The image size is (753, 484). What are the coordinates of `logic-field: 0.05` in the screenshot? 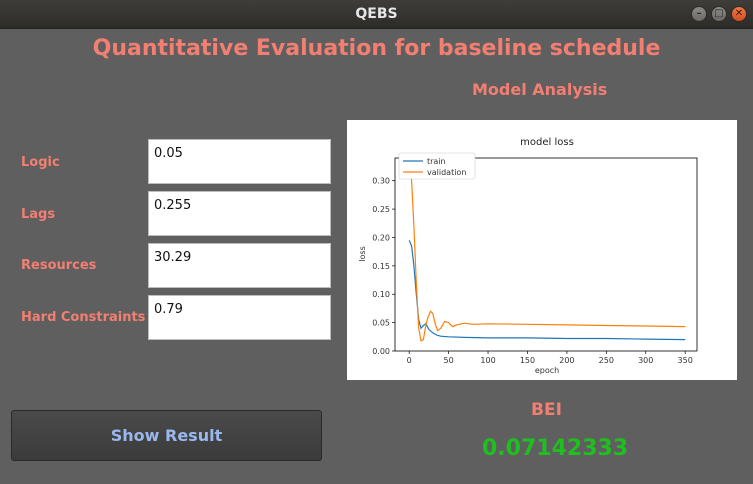 It's located at (239, 161).